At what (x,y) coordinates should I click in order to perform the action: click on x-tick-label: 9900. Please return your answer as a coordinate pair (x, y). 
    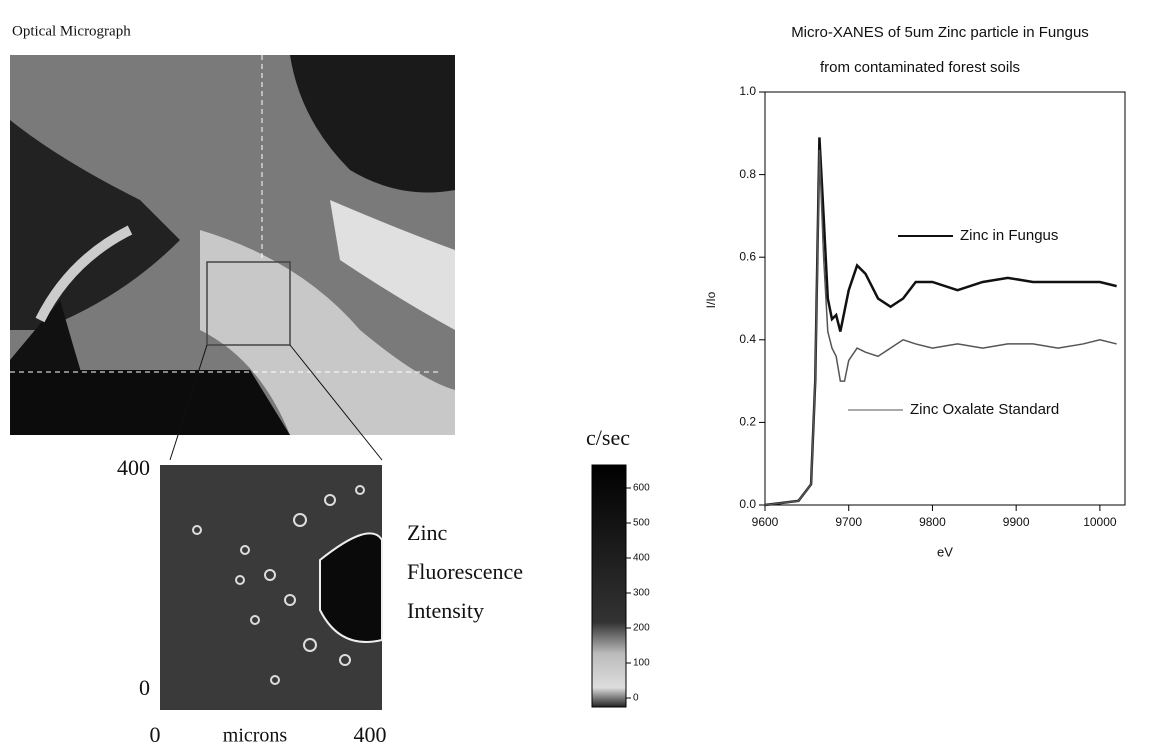
    Looking at the image, I should click on (1016, 522).